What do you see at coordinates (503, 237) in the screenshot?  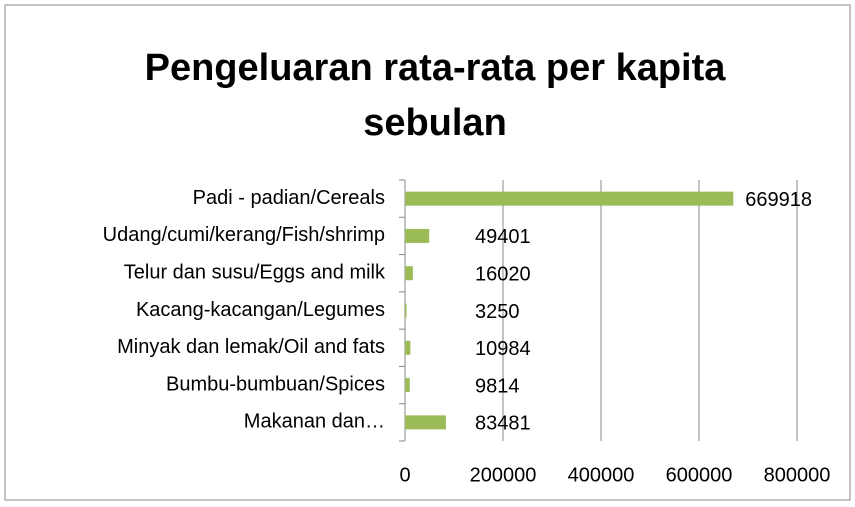 I see `data-label: 49401` at bounding box center [503, 237].